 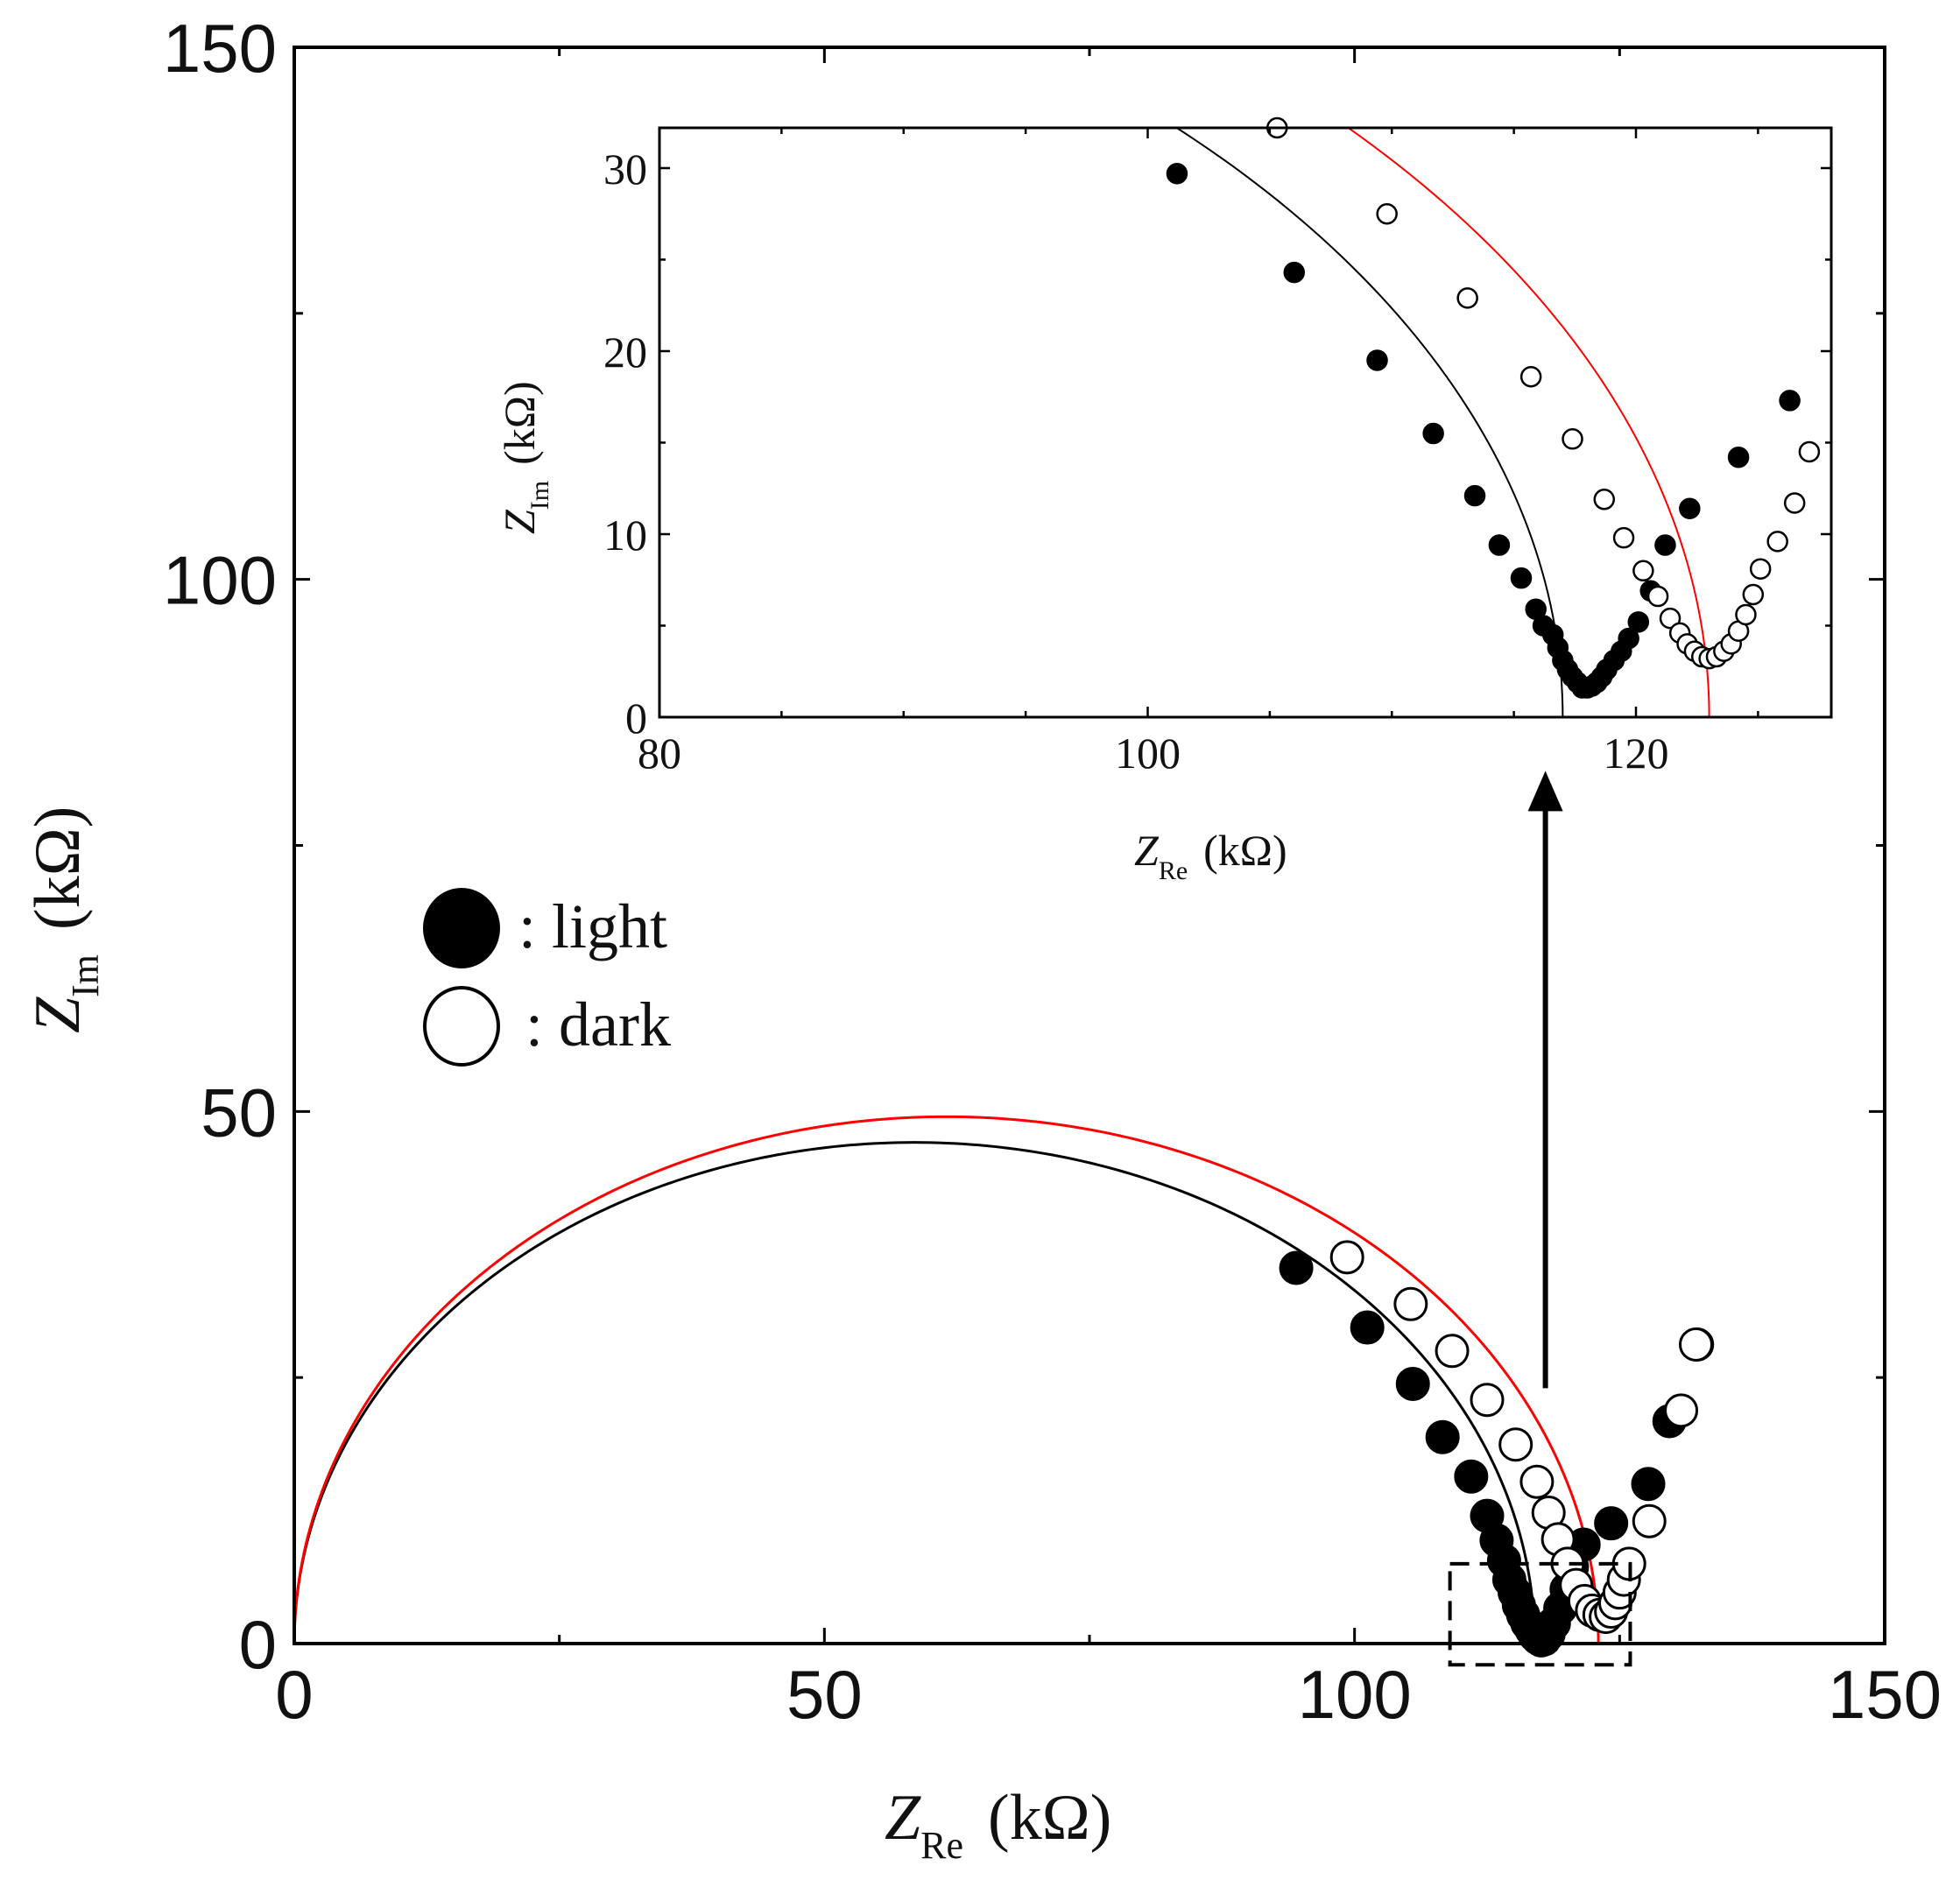 I want to click on main-x-tick-label: 150, so click(x=1885, y=1695).